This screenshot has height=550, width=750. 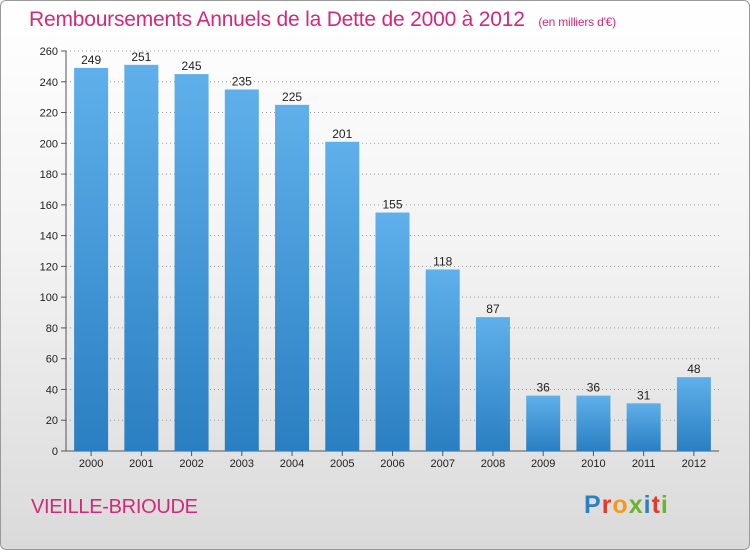 I want to click on data-label-2002: 245, so click(x=192, y=66).